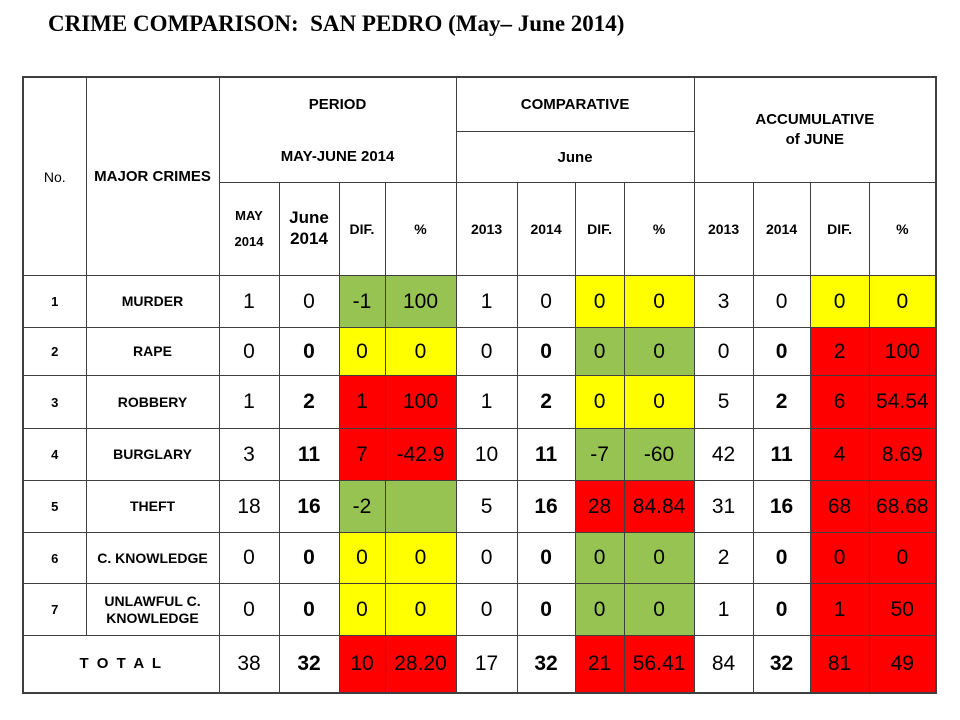  I want to click on value-cell: 81, so click(839, 664).